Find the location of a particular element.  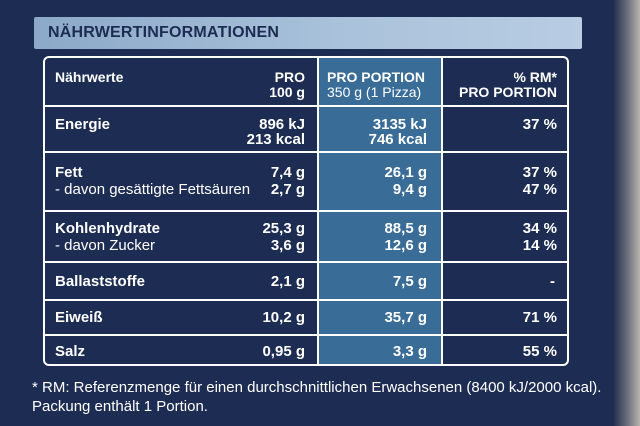

header-rm-line1: % RM* is located at coordinates (535, 77).